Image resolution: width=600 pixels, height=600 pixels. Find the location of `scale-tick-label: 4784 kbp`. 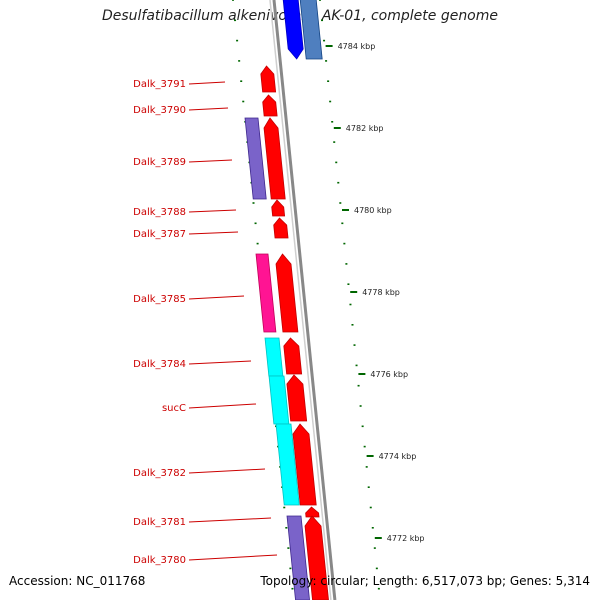

scale-tick-label: 4784 kbp is located at coordinates (357, 46).